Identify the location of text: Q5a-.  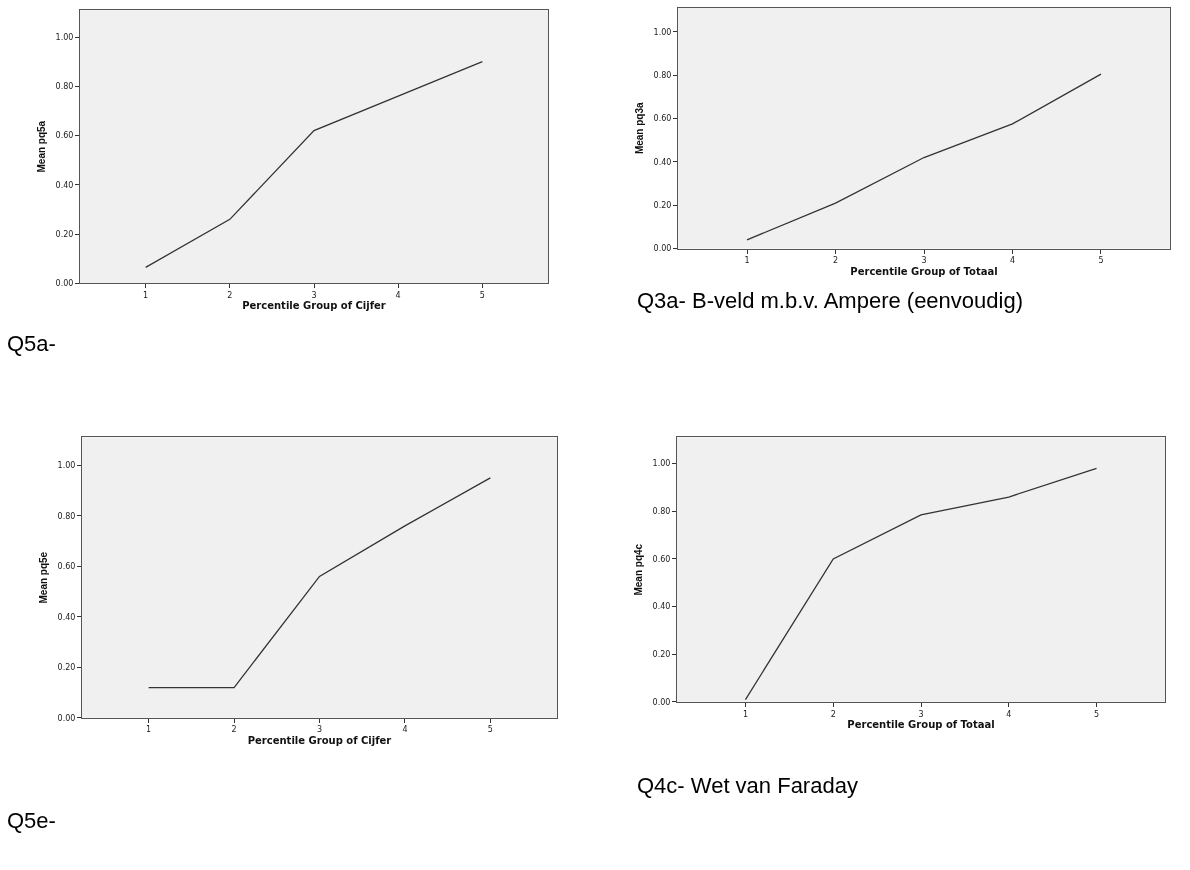
(31, 343).